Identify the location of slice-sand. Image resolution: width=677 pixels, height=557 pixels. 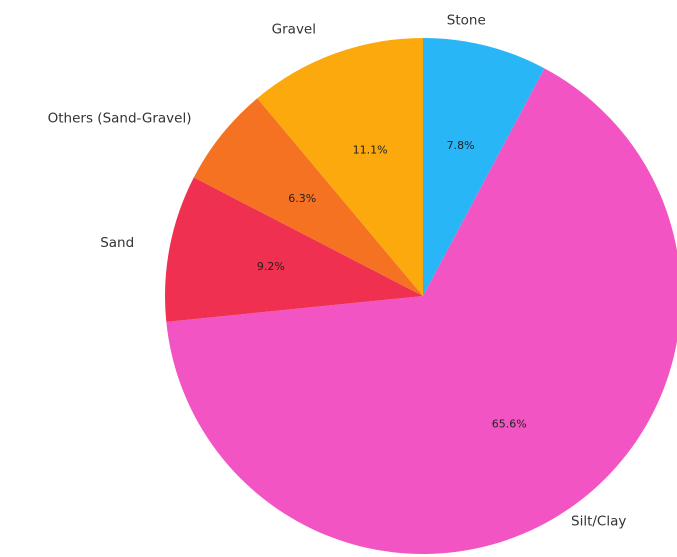
(293, 249).